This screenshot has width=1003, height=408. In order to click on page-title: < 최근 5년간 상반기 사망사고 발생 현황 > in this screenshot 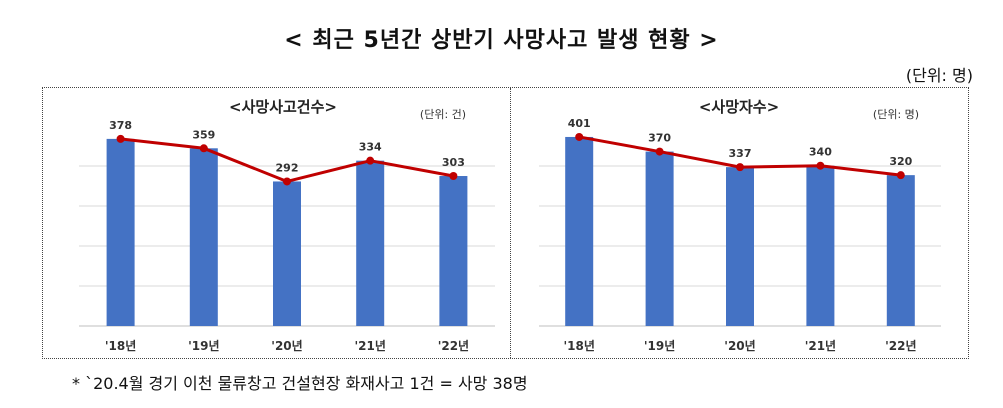, I will do `click(501, 40)`.